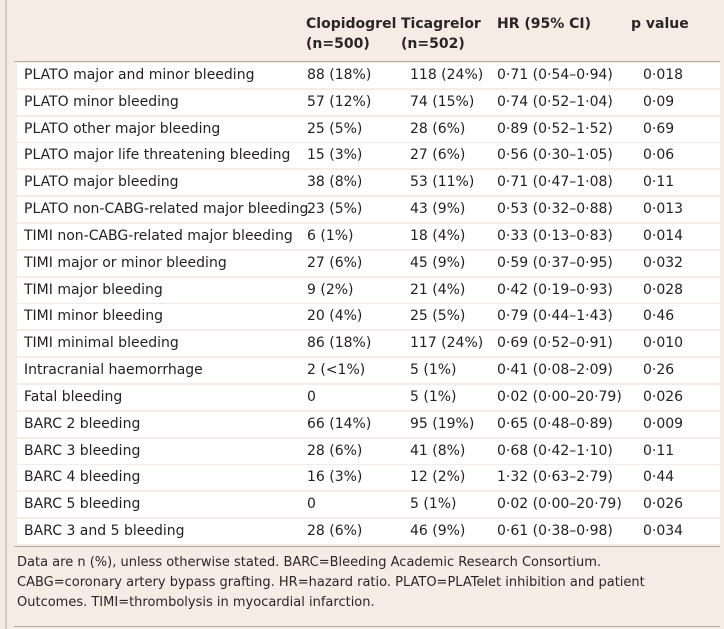 This screenshot has width=724, height=629. I want to click on row-ticagrelor: 27 (6%), so click(438, 155).